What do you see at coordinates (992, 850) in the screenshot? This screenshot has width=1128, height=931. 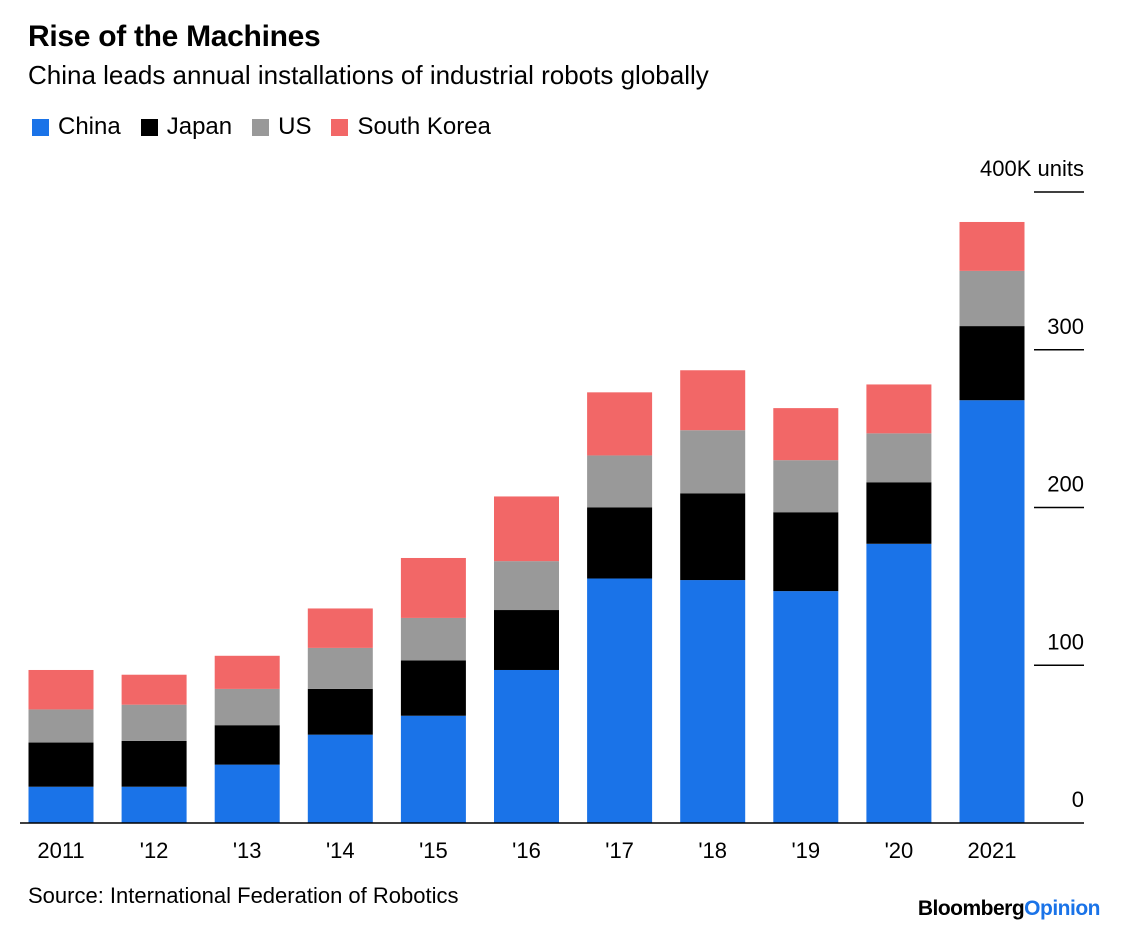 I see `x-tick-label-2021: 2021` at bounding box center [992, 850].